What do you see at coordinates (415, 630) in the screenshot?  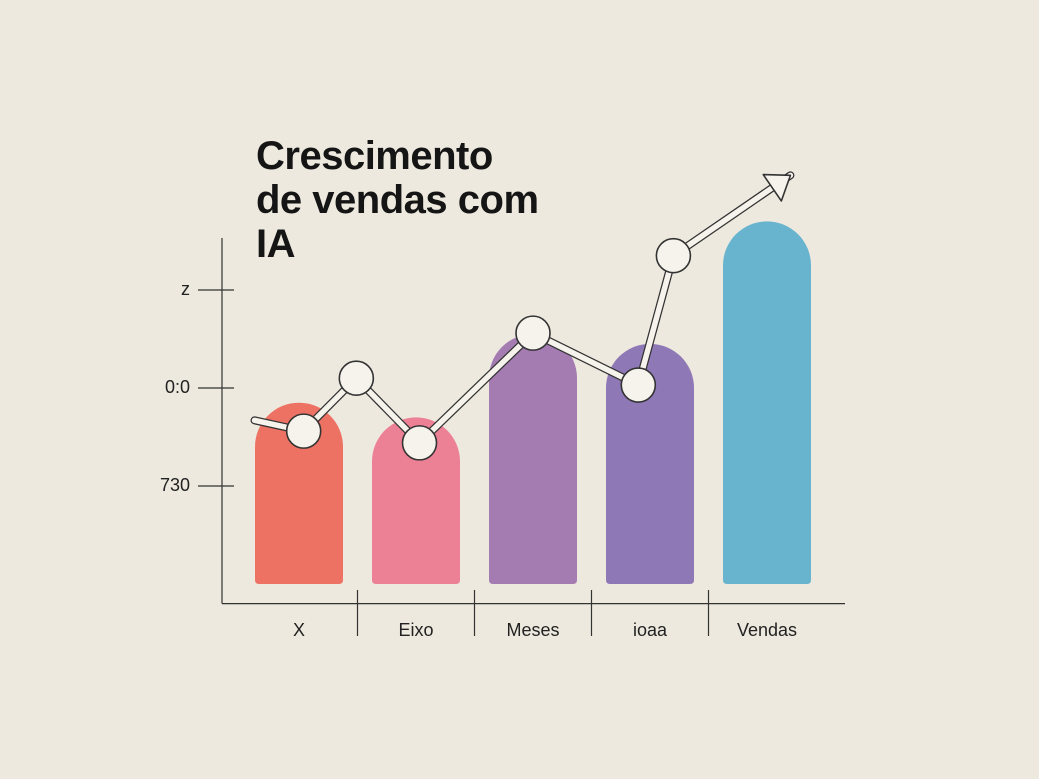 I see `x-tick-label: Eixo` at bounding box center [415, 630].